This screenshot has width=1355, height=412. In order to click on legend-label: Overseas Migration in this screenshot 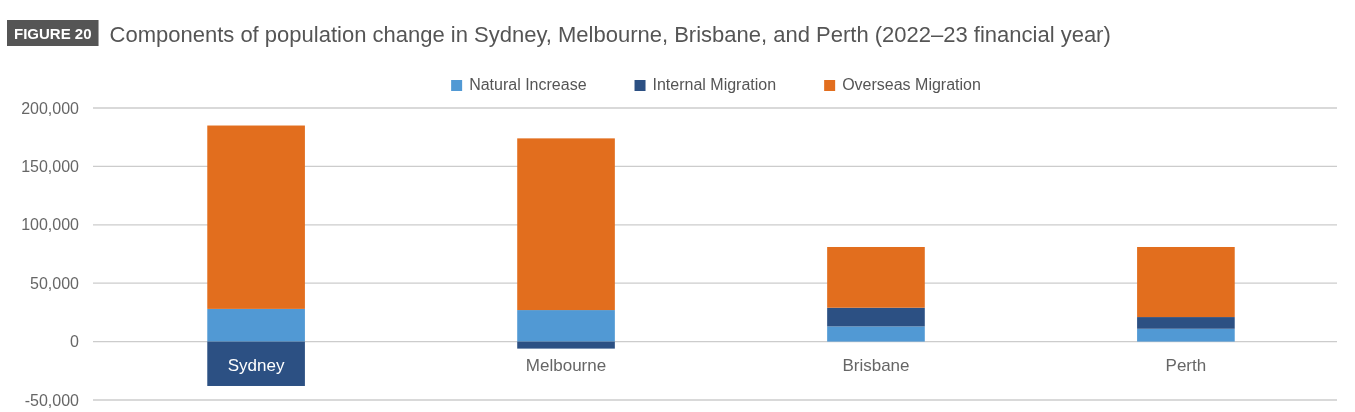, I will do `click(911, 84)`.